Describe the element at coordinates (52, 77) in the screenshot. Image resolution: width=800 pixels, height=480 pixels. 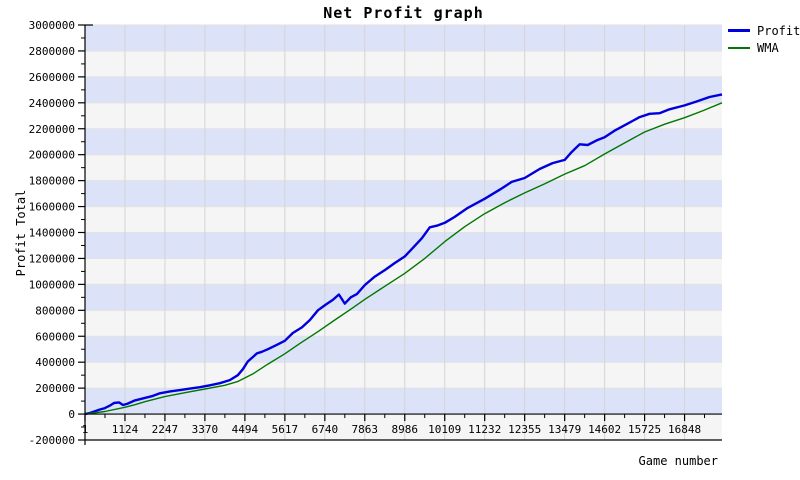
I see `y-tick-label: 2600000` at that location.